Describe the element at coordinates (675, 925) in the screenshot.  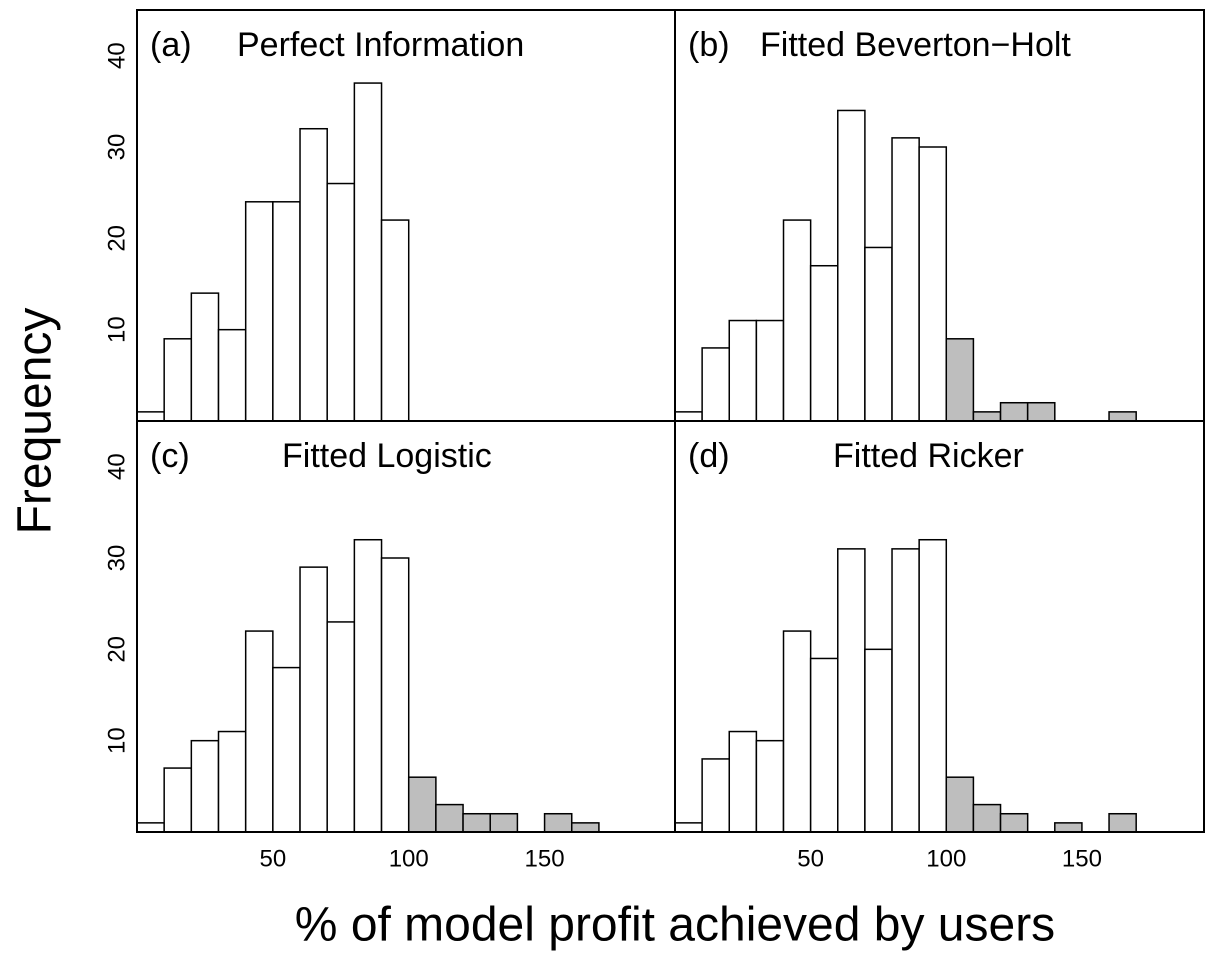
I see `x-axis-label: % of model profit achieved by users` at that location.